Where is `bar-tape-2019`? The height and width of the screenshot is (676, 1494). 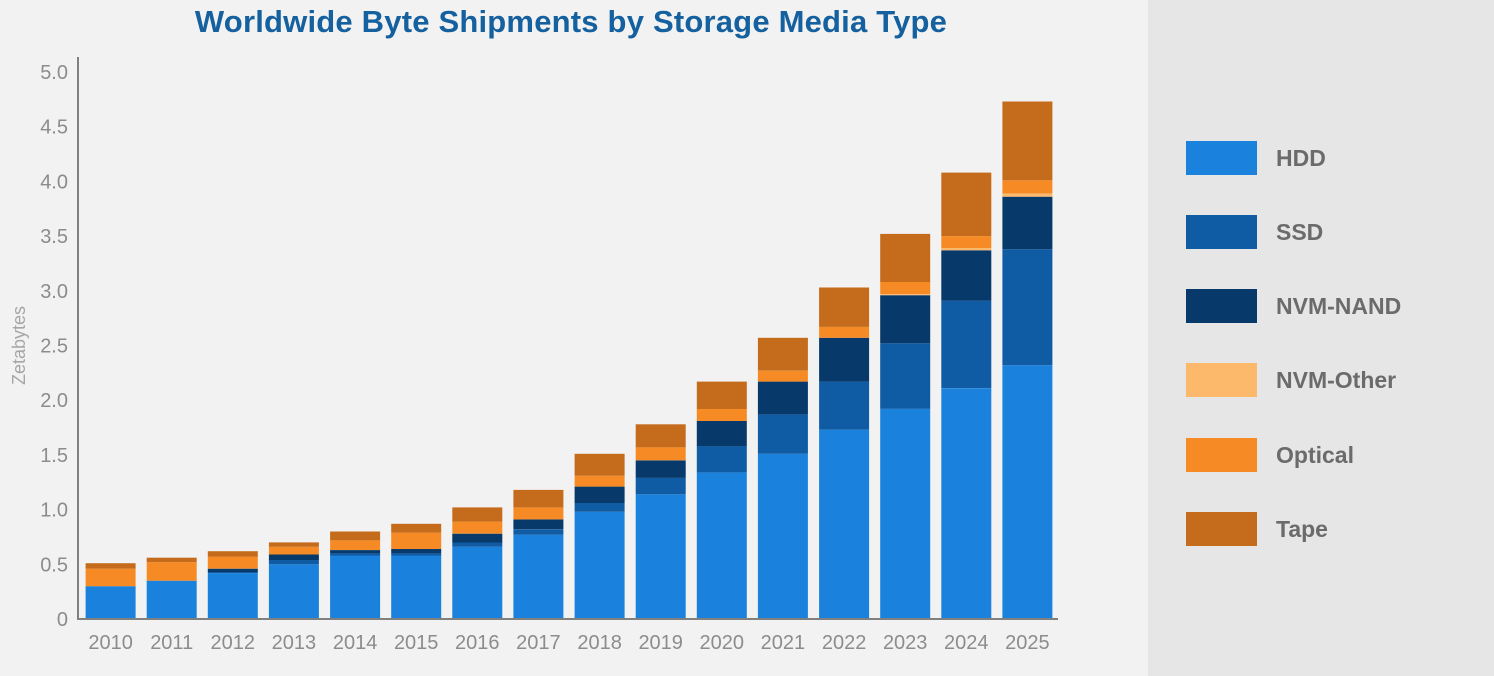
bar-tape-2019 is located at coordinates (660, 436).